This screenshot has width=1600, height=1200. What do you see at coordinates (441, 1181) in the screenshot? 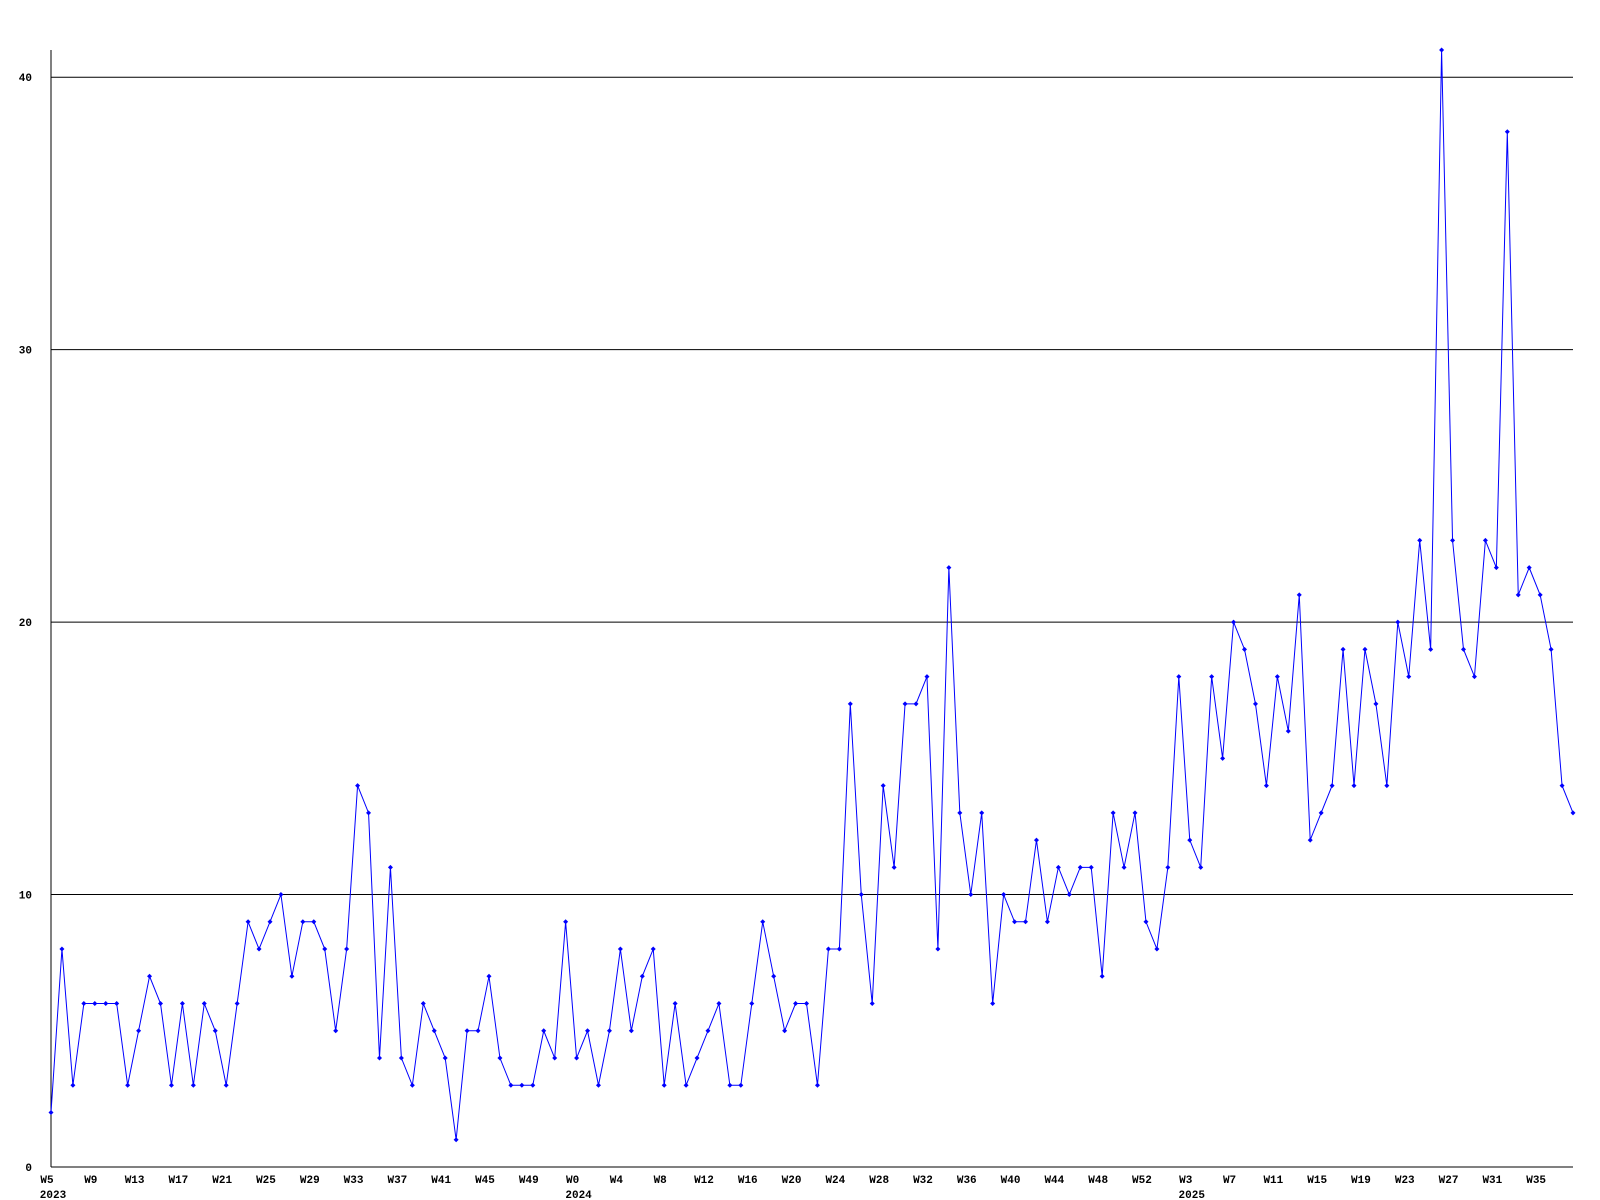
I see `x-tick-label: W41` at bounding box center [441, 1181].